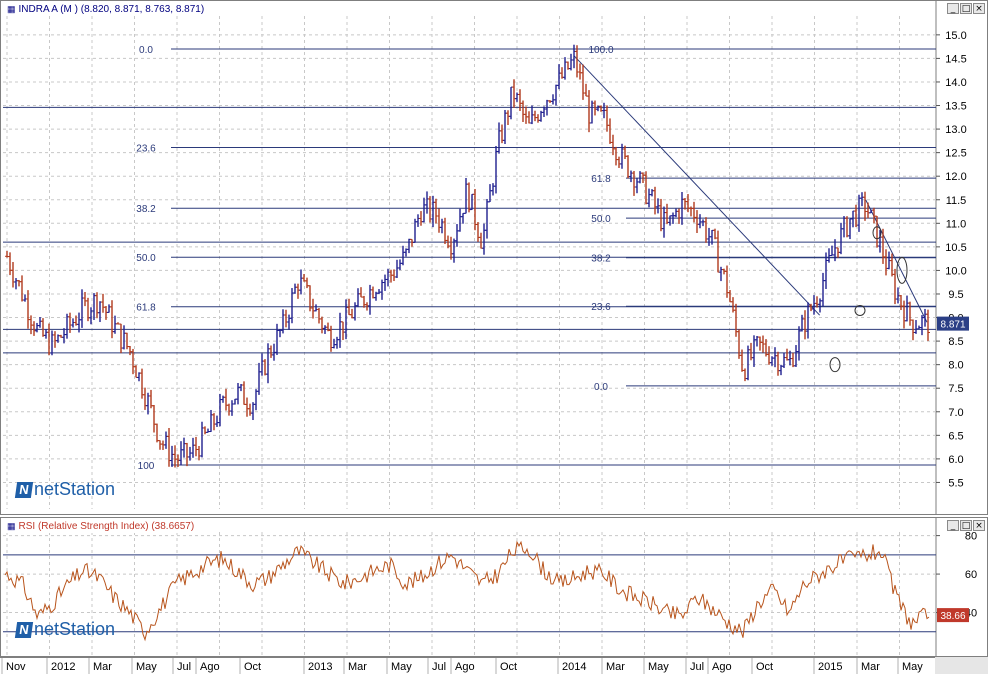 The image size is (988, 675). What do you see at coordinates (955, 177) in the screenshot?
I see `price-y-tick-label: 12.0` at bounding box center [955, 177].